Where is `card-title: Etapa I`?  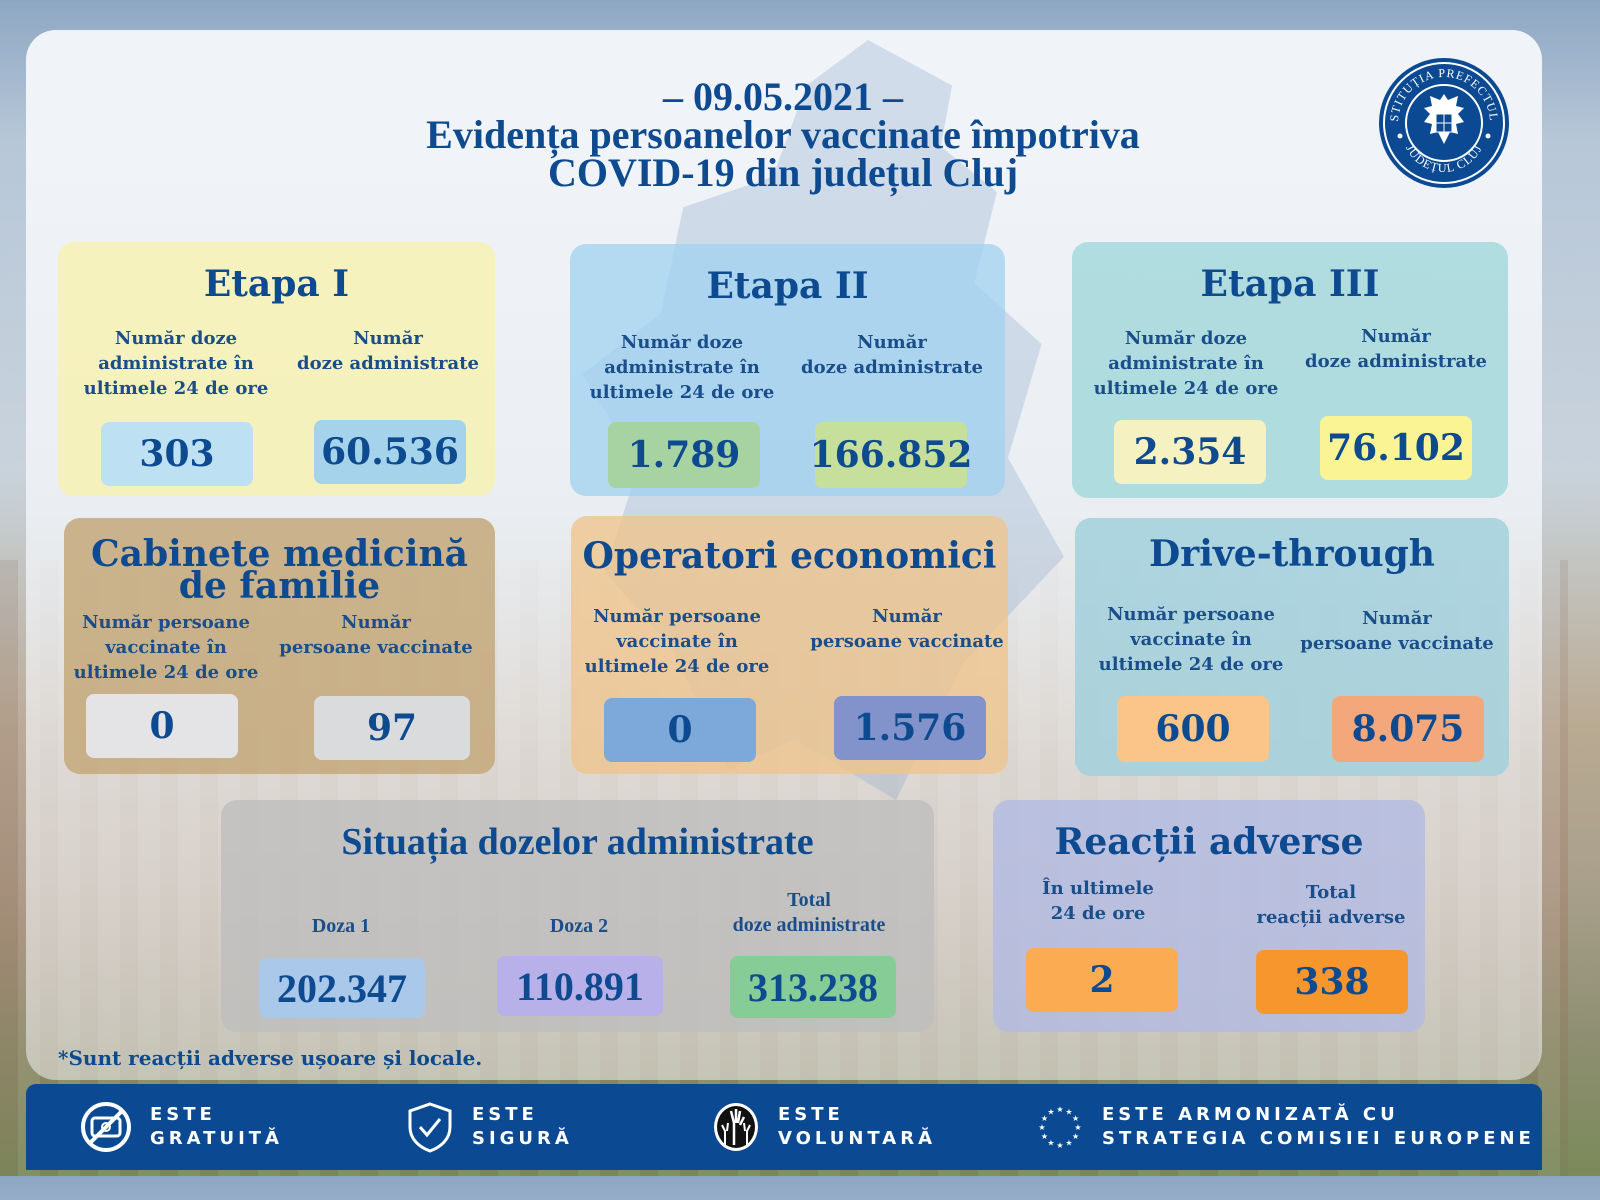 card-title: Etapa I is located at coordinates (276, 284).